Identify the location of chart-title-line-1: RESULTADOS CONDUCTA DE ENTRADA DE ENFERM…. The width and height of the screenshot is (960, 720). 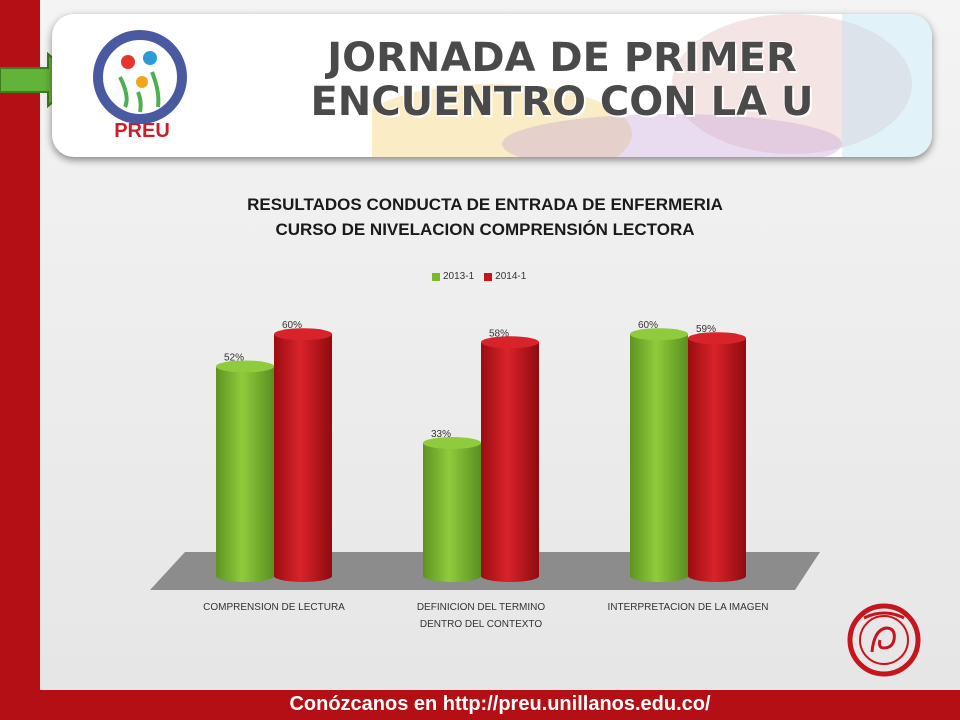
(485, 204).